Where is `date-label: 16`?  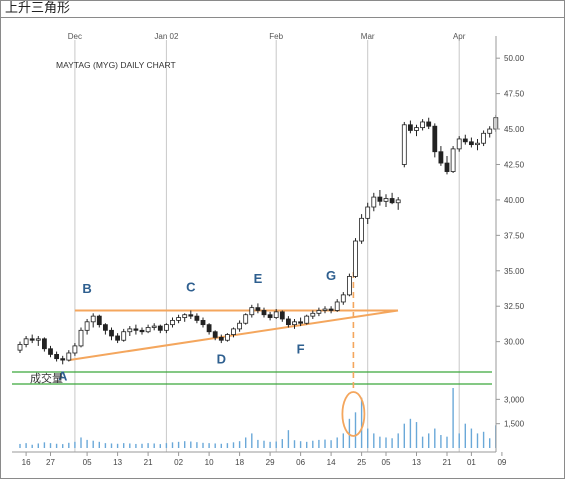
date-label: 16 is located at coordinates (26, 462).